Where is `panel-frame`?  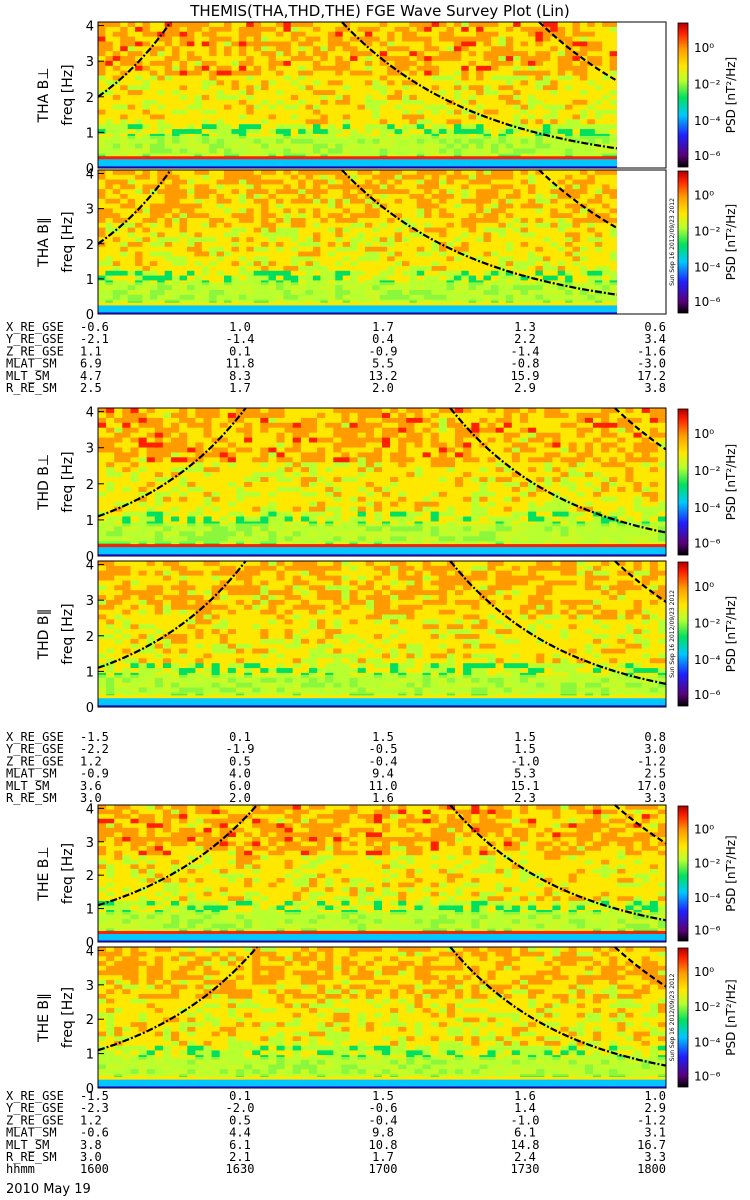
panel-frame is located at coordinates (382, 95).